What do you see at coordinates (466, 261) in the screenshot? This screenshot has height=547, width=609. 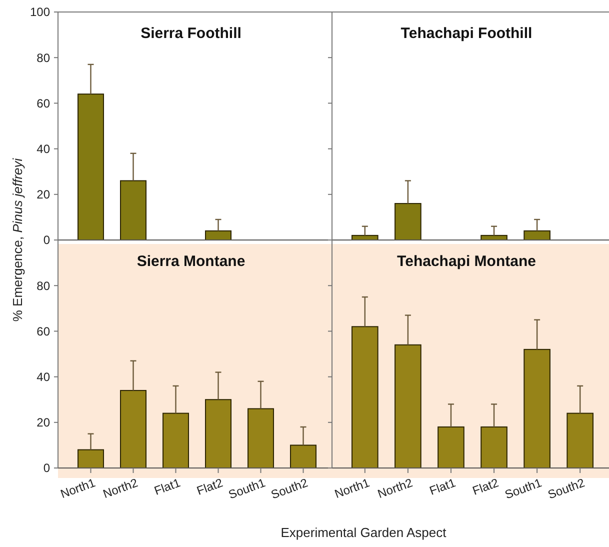 I see `text: Tehachapi Montane` at bounding box center [466, 261].